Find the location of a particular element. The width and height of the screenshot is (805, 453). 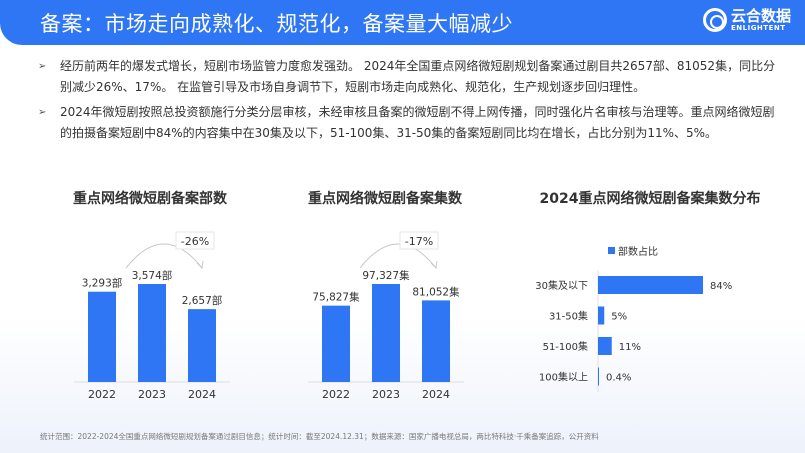

header-bar: 备案：市场走向成熟化、规范化，备案量大幅减少 云合数据 ENLIGHTENT is located at coordinates (402, 22).